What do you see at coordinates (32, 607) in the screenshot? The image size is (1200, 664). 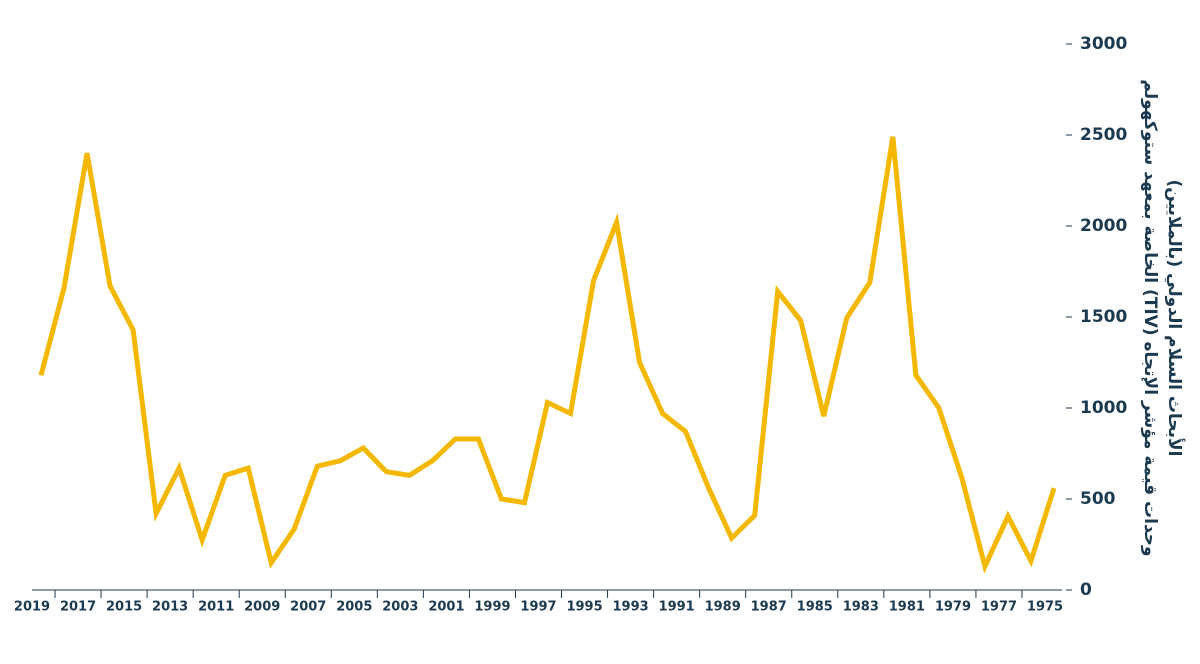 I see `x-tick-label: 2019` at bounding box center [32, 607].